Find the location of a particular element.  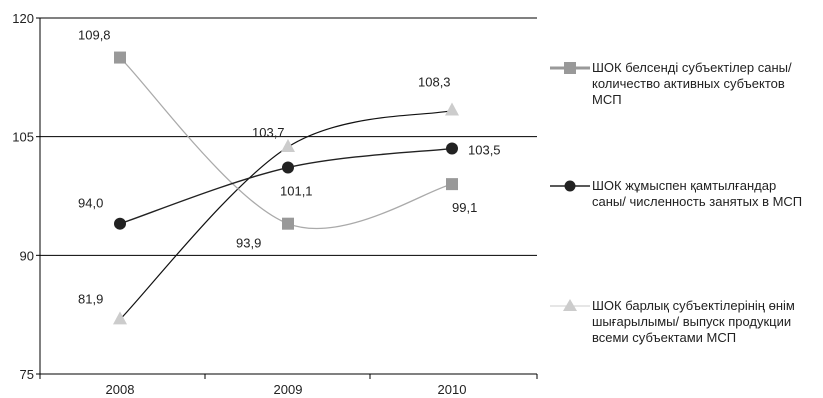

data-label: 81,9 is located at coordinates (90, 298).